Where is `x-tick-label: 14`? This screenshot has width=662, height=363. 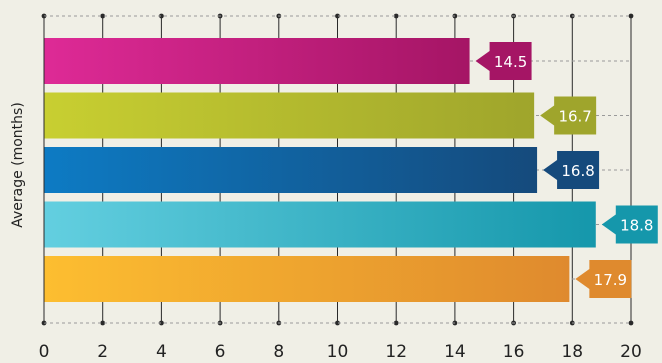
x-tick-label: 14 is located at coordinates (455, 352).